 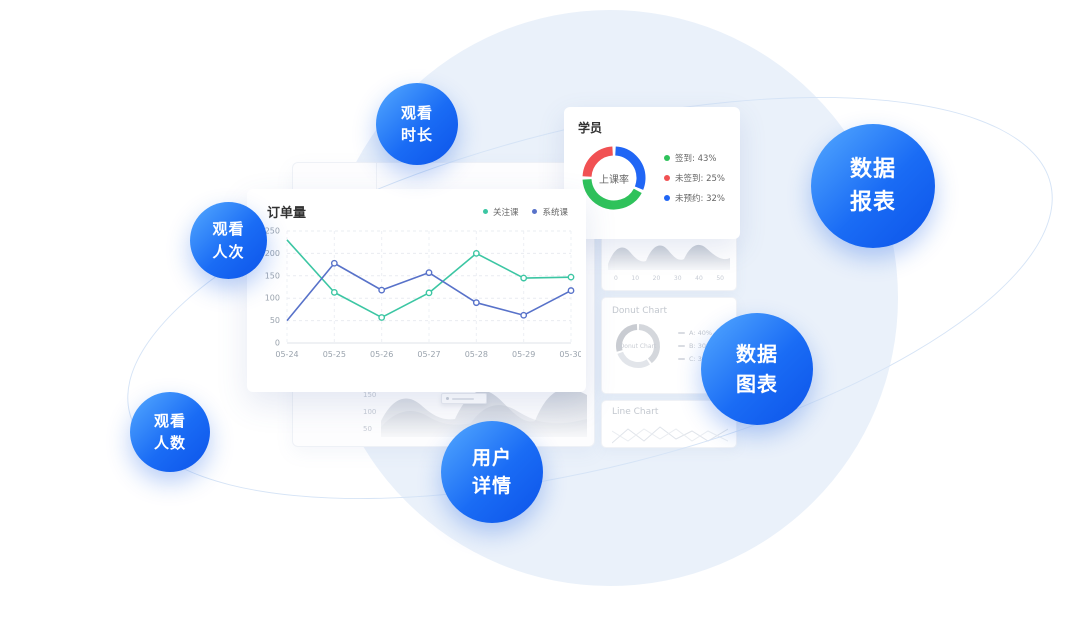 What do you see at coordinates (669, 278) in the screenshot?
I see `mini-area-x-axis: 0 10 20 30 40 50` at bounding box center [669, 278].